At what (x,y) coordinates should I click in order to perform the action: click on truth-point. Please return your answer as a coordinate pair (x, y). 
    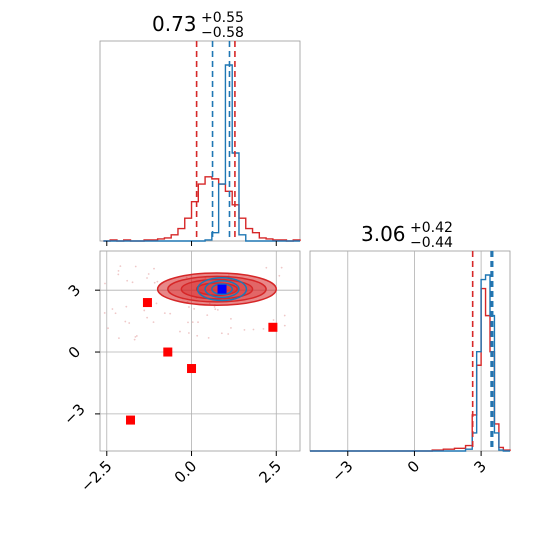
    Looking at the image, I should click on (222, 289).